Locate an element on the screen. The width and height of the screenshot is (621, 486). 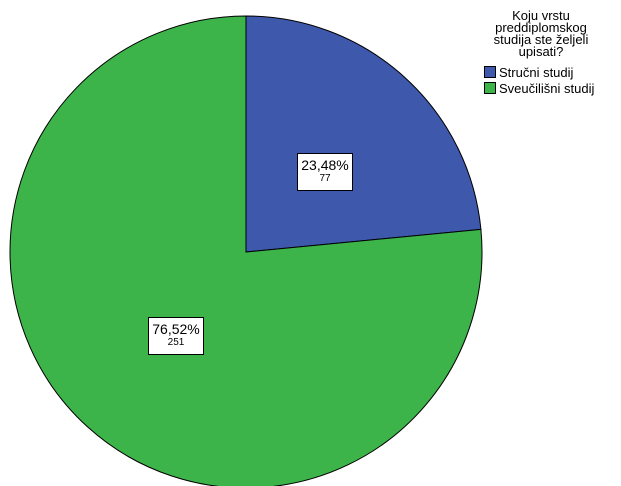
data-label-sveucilisni: 76,52% 251 is located at coordinates (176, 336).